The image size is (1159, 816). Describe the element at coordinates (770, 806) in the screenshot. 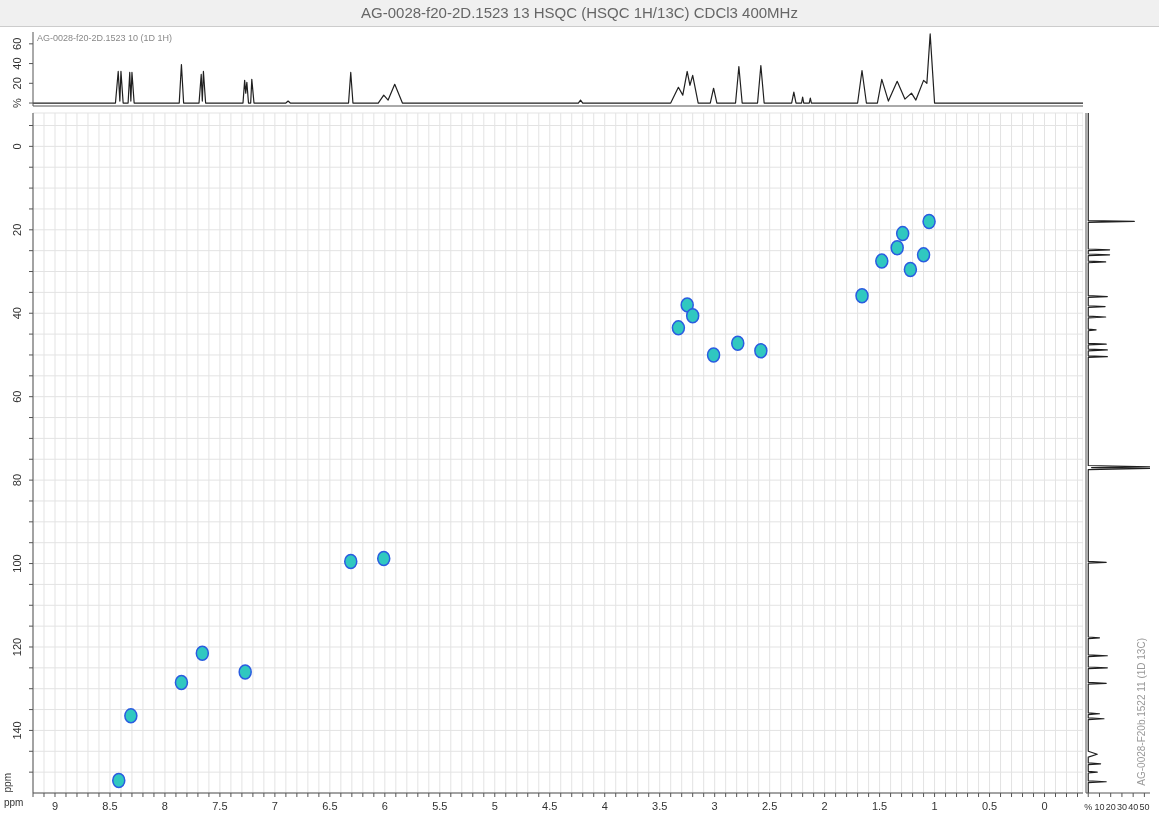

I see `x-tick-label: 2.5` at that location.